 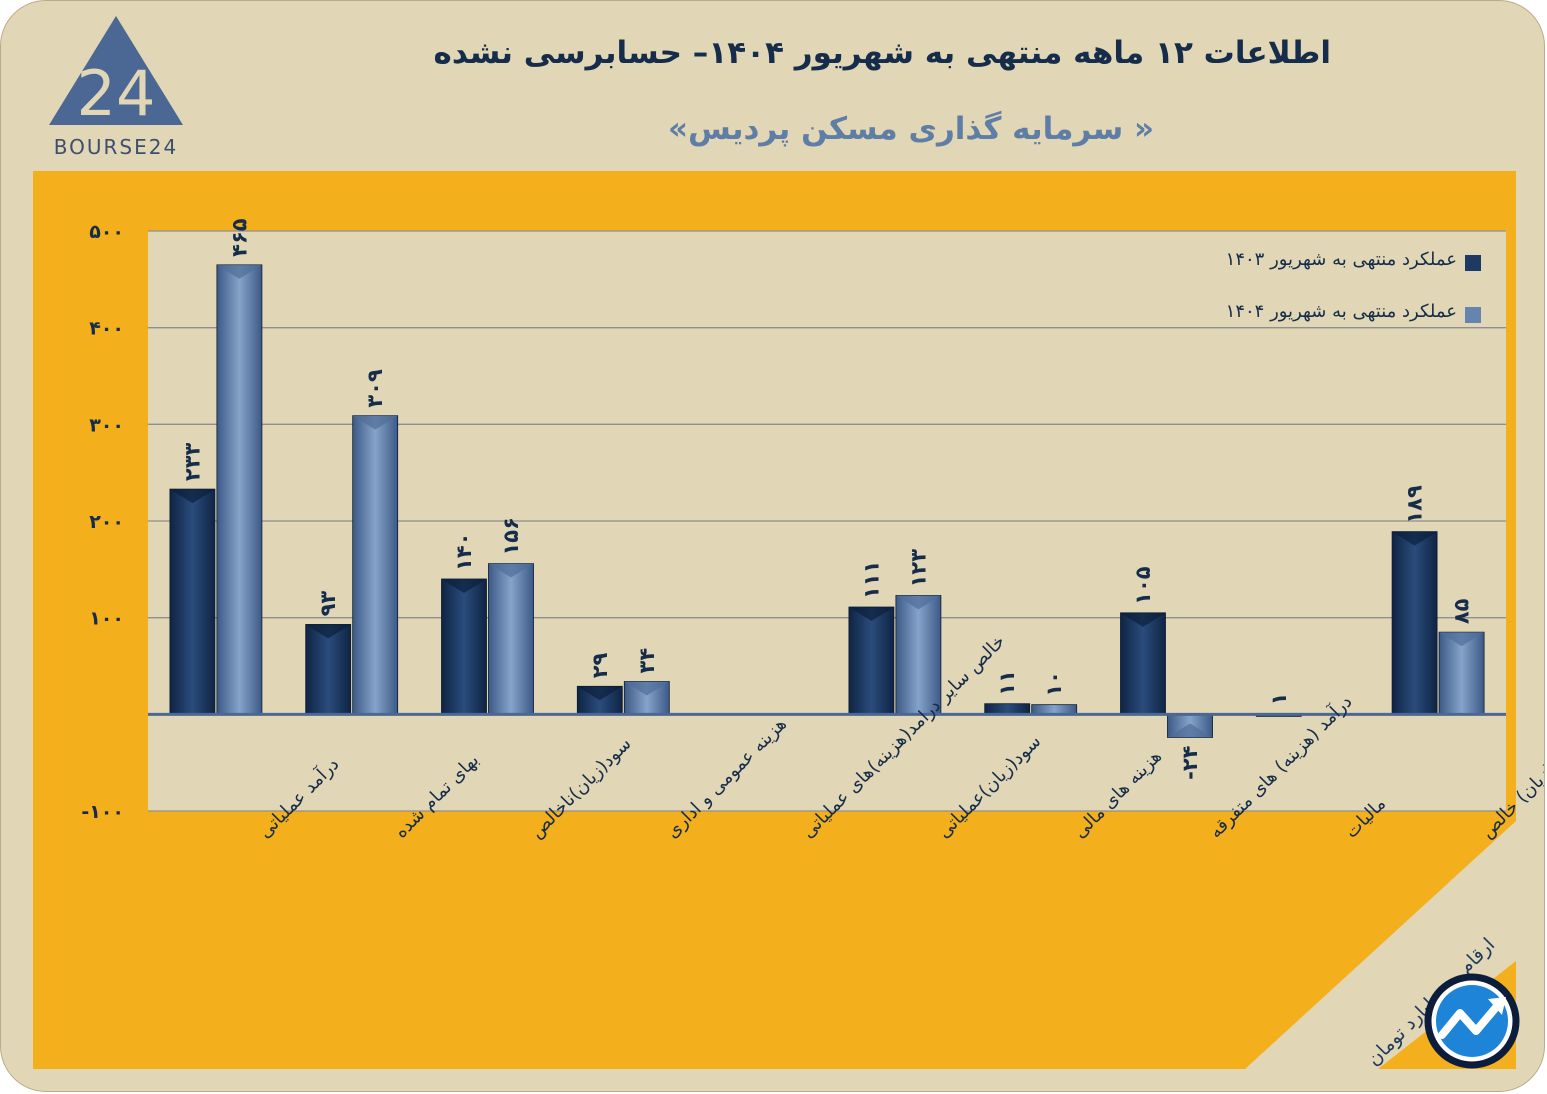 I want to click on trend-arrow-icon, so click(x=1472, y=1021).